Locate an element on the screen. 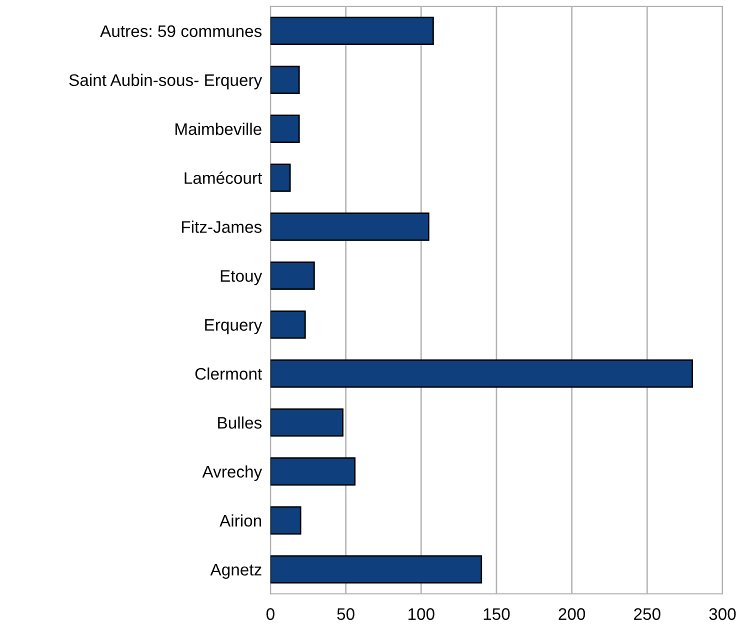  x-tick-label: 0 is located at coordinates (270, 614).